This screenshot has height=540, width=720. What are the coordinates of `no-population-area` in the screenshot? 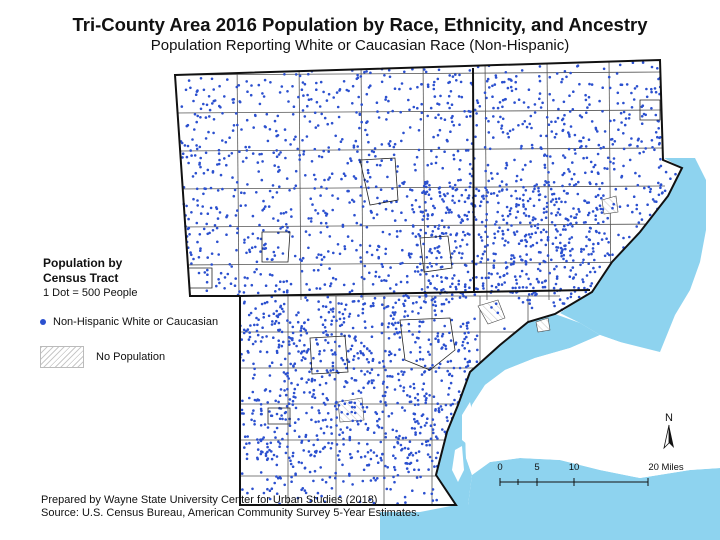 It's located at (543, 325).